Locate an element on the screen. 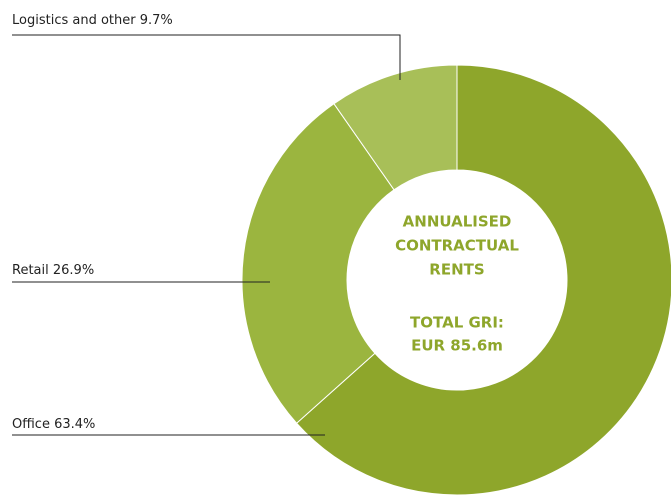  leader-line is located at coordinates (206, 57).